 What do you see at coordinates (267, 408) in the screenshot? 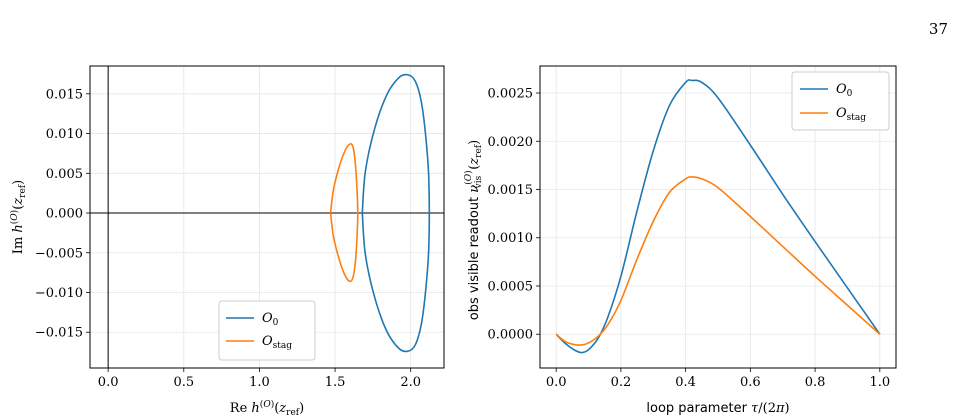
I see `left-x-axis-title: Re h(O)(zref)` at bounding box center [267, 408].